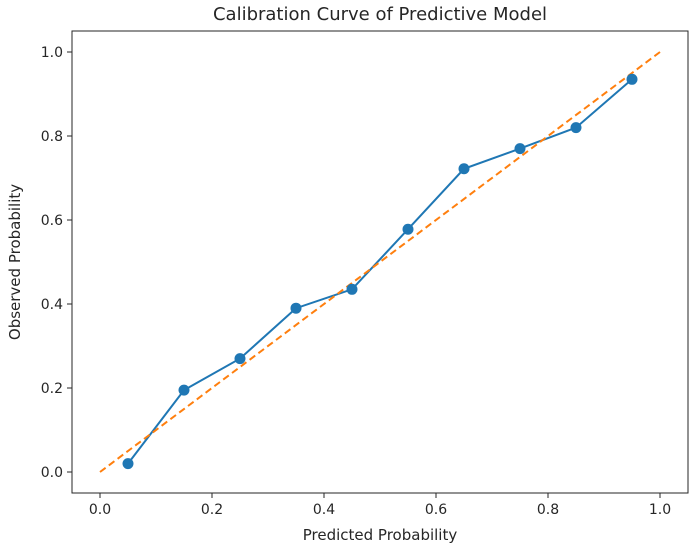 The height and width of the screenshot is (549, 700). I want to click on y-axis-ticks: 0.0 0.2 0.4 0.6 0.8 1.0, so click(56, 263).